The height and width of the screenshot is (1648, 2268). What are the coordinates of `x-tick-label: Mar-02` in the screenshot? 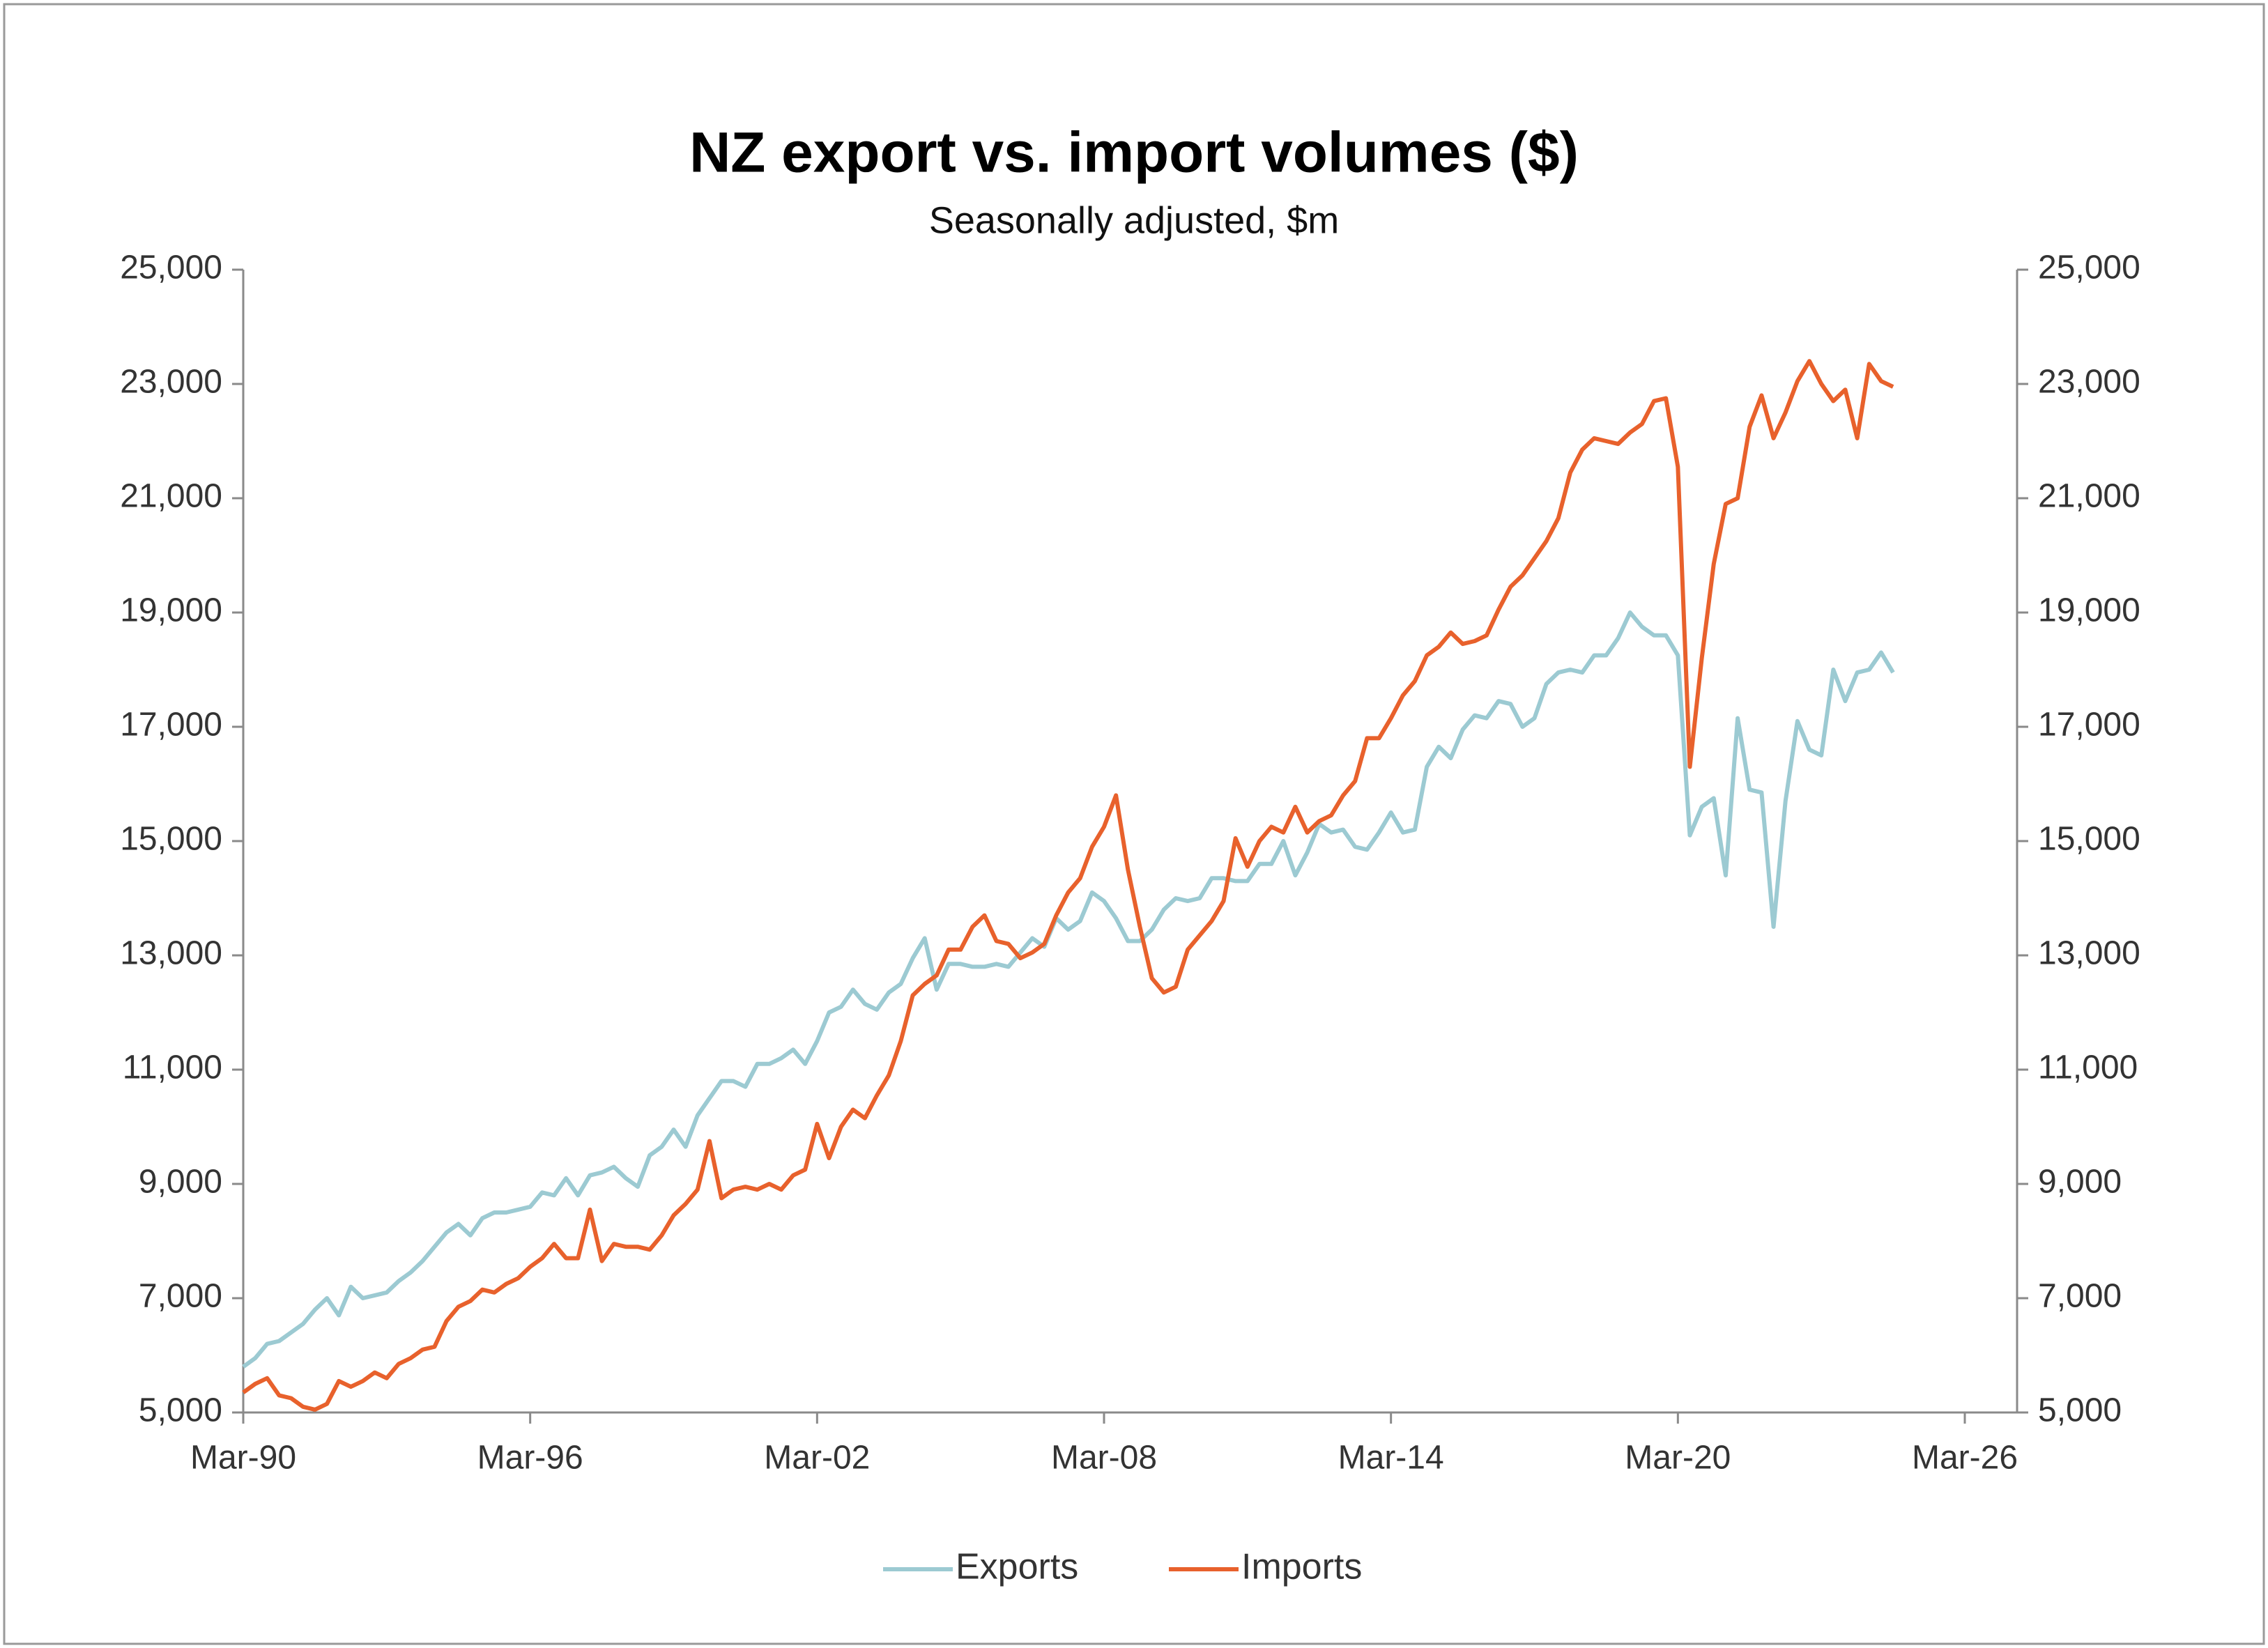 It's located at (817, 1458).